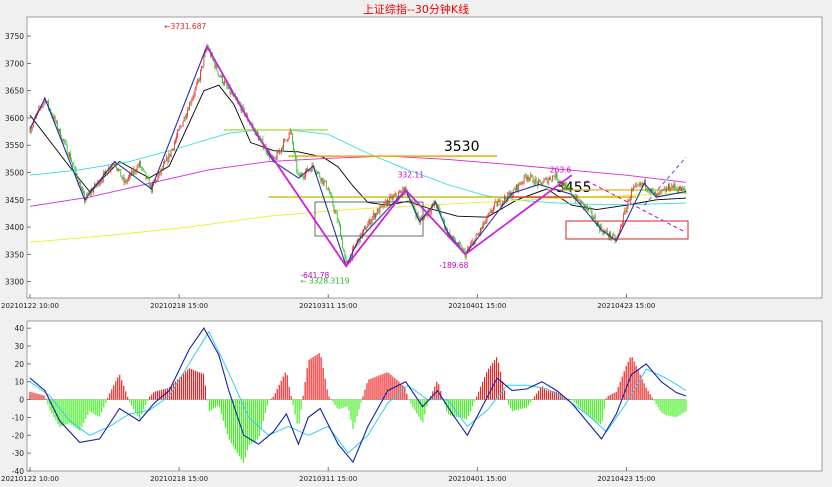  What do you see at coordinates (636, 206) in the screenshot?
I see `trend-dashed-line` at bounding box center [636, 206].